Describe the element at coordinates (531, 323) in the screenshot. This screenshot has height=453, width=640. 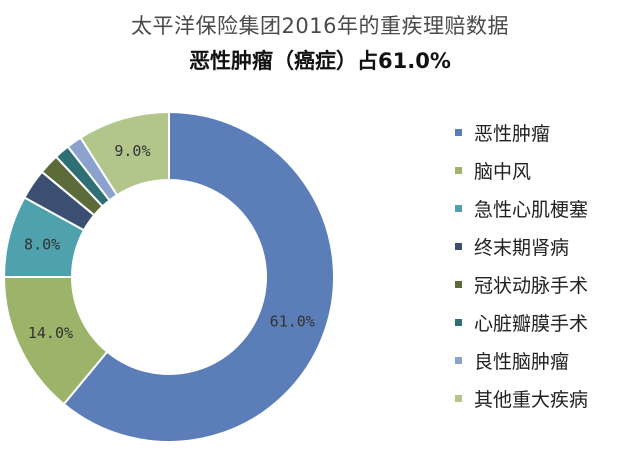
I see `legend-label: 心脏瓣膜手术` at that location.